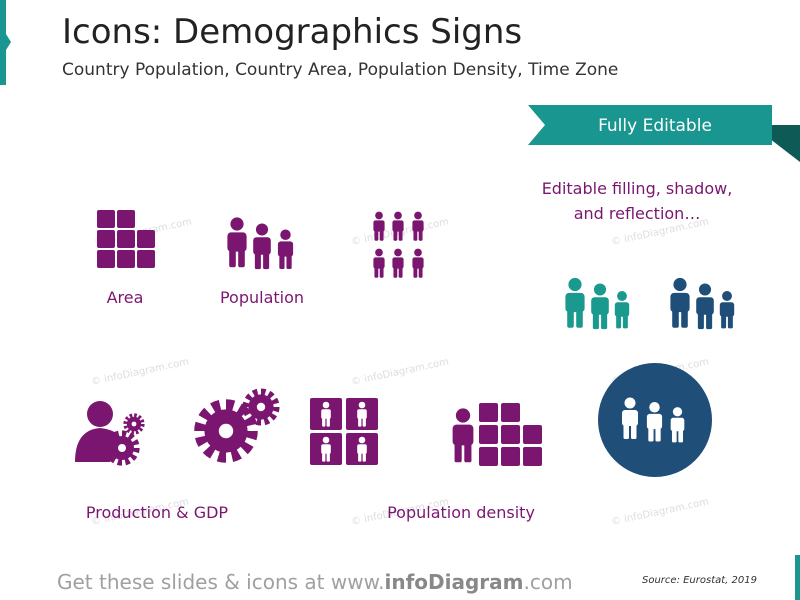 The height and width of the screenshot is (600, 800). What do you see at coordinates (262, 297) in the screenshot?
I see `label-population: Population` at bounding box center [262, 297].